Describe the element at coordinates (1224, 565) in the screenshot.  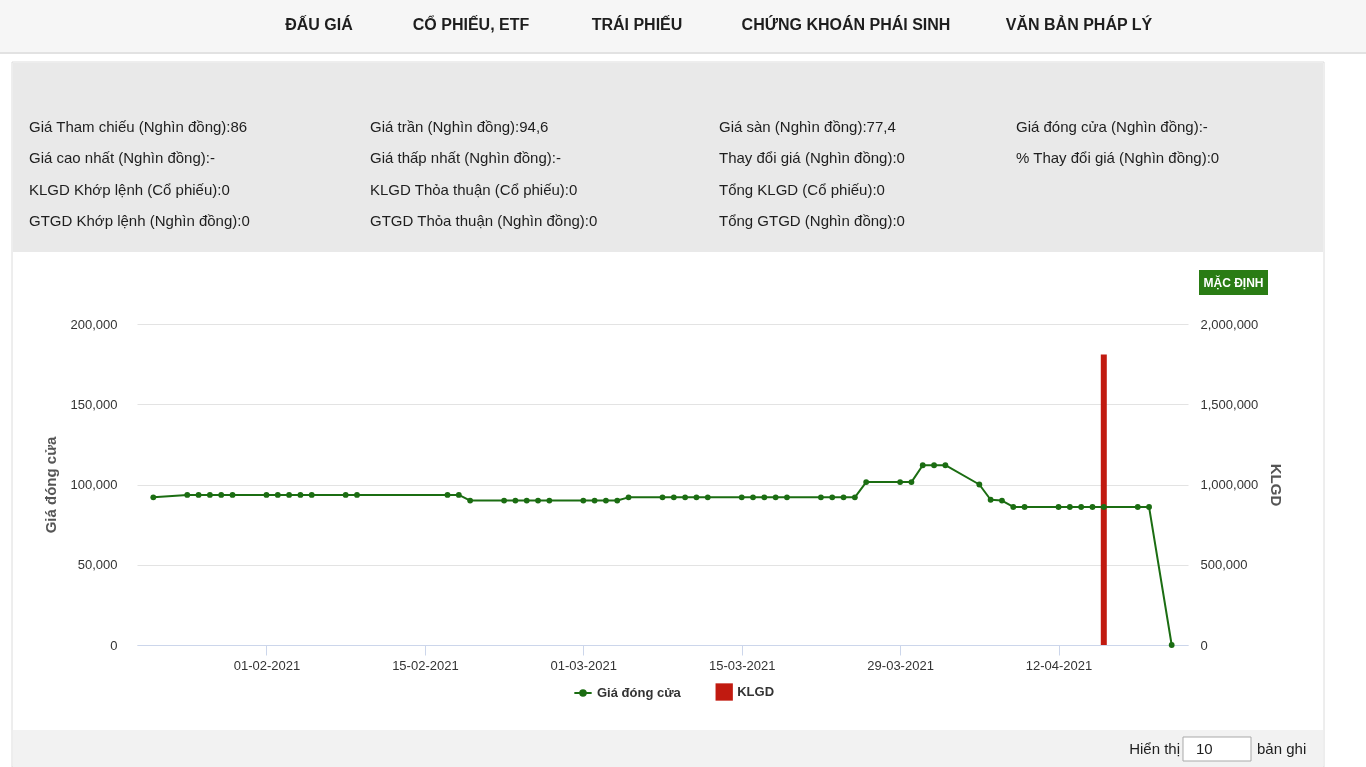
I see `y2-tick-label: 500,000` at that location.